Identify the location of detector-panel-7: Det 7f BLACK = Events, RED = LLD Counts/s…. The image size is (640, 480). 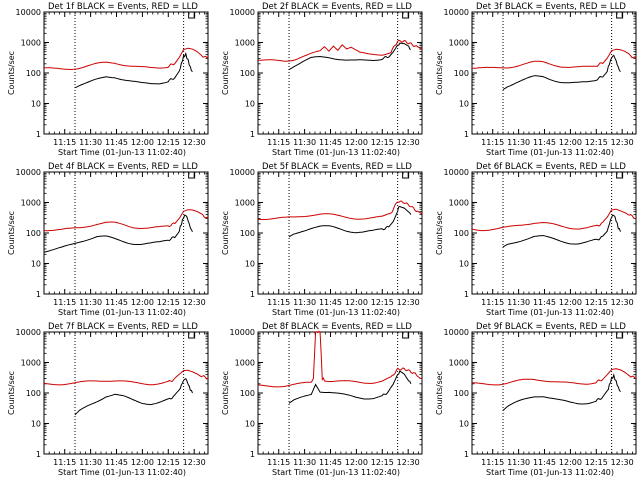
(108, 399).